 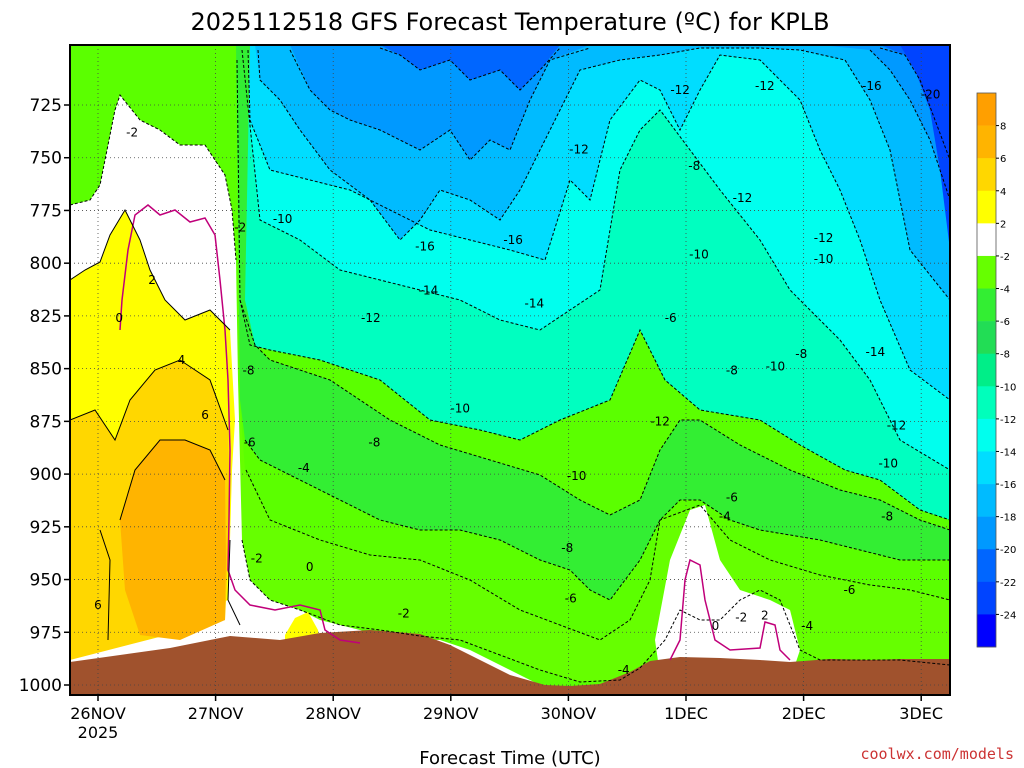 What do you see at coordinates (1008, 452) in the screenshot?
I see `colorbar-label-10: -14` at bounding box center [1008, 452].